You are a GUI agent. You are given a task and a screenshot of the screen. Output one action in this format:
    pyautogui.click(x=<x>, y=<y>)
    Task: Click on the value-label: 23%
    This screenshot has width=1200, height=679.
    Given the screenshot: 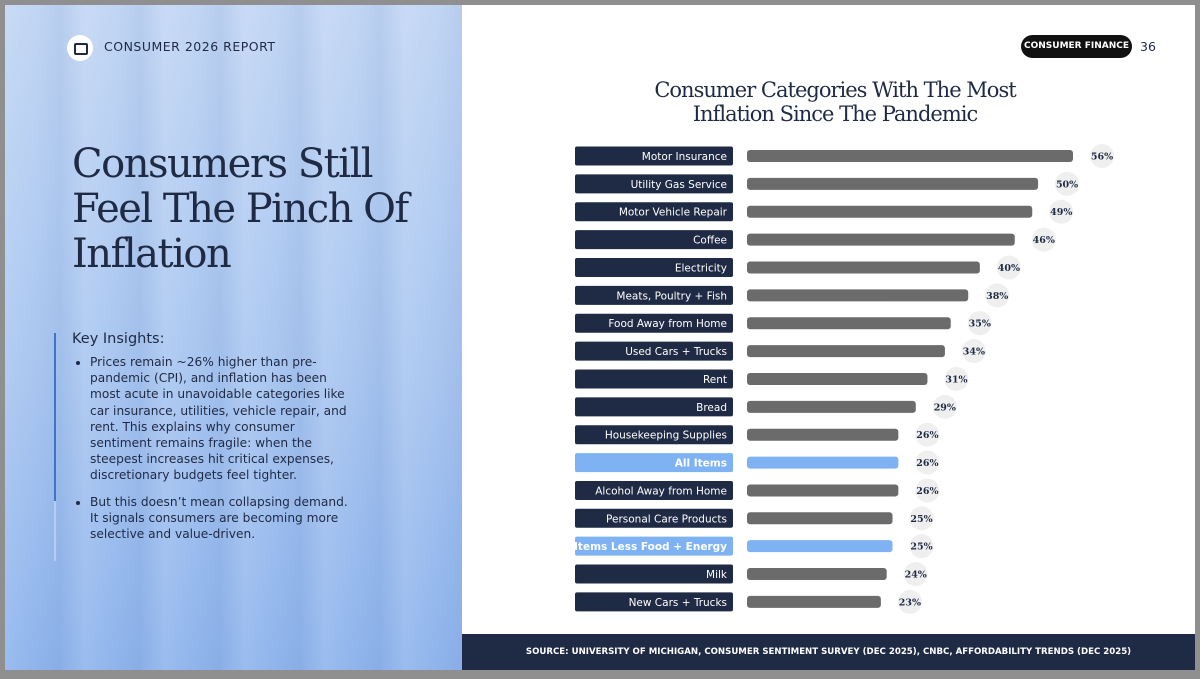 What is the action you would take?
    pyautogui.click(x=910, y=602)
    